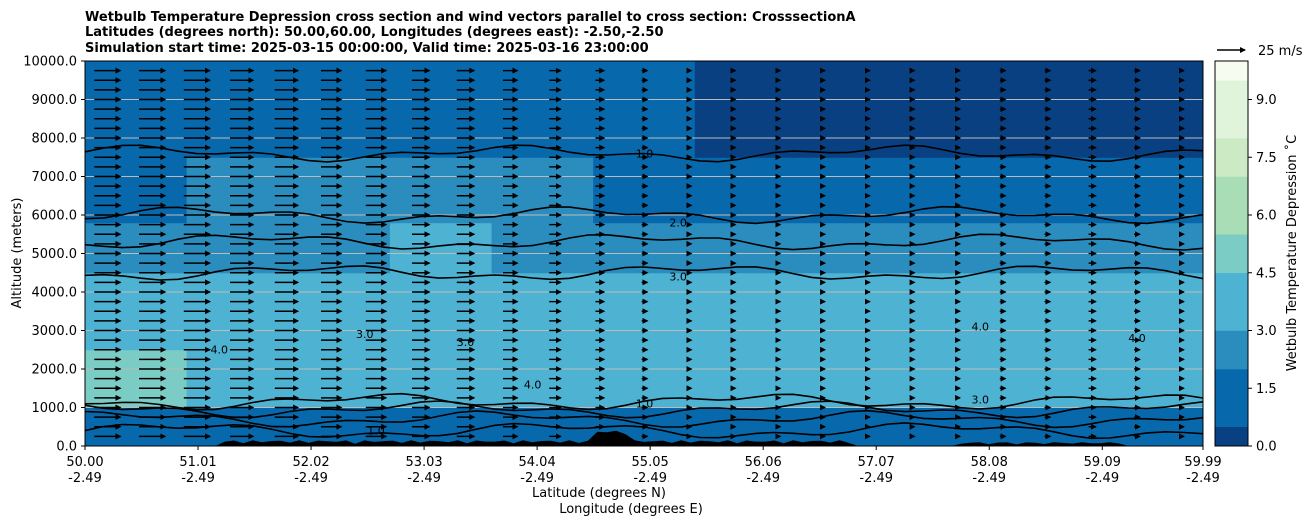 Image resolution: width=1312 pixels, height=526 pixels. Describe the element at coordinates (50, 62) in the screenshot. I see `y-tick-label: 10000.0` at that location.